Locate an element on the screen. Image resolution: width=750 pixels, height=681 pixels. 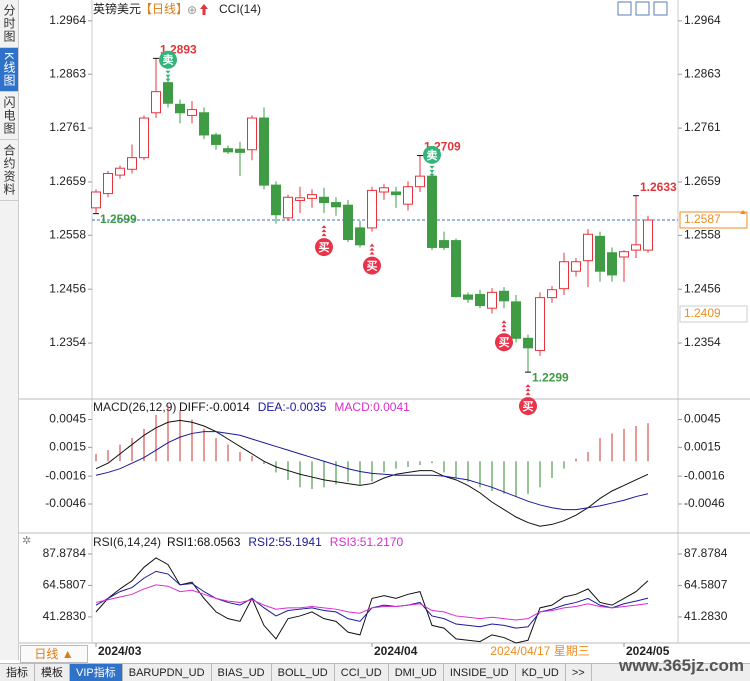
toolbar-icons is located at coordinates (642, 8).